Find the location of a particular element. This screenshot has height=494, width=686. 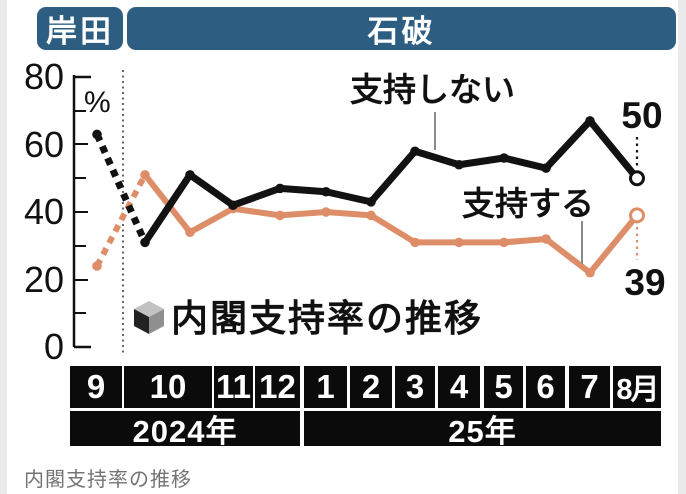

month-cell-7: 7 is located at coordinates (589, 387).